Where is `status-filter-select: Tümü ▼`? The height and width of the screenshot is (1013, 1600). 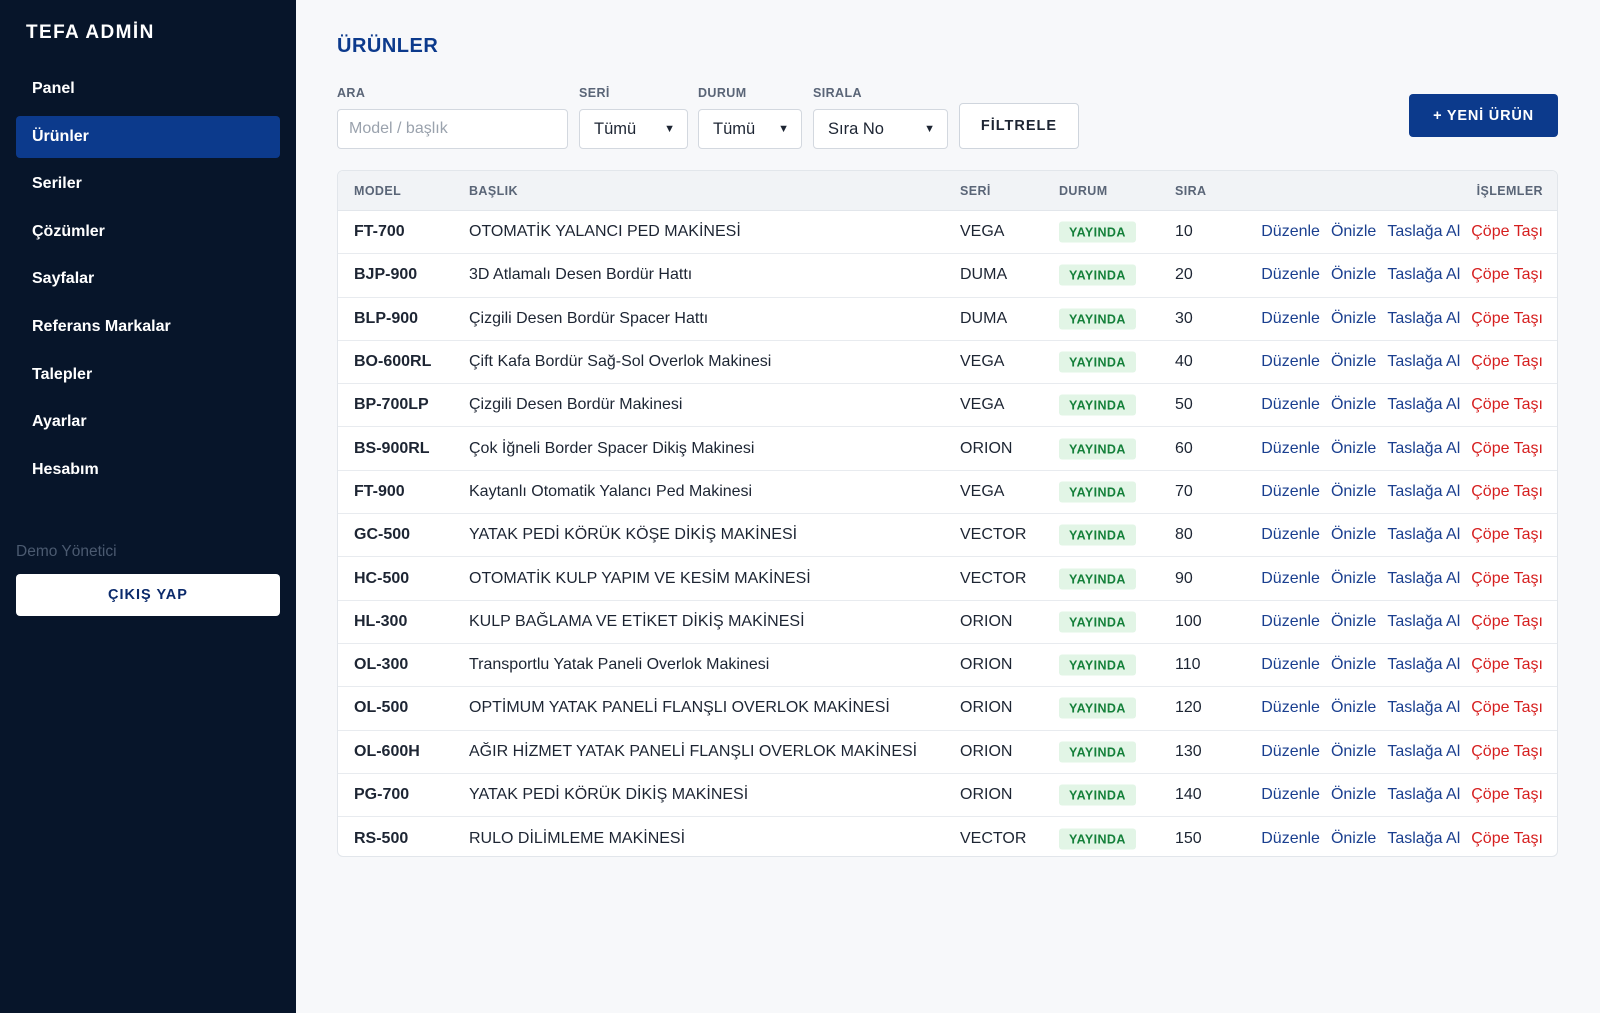 status-filter-select: Tümü ▼ is located at coordinates (750, 129).